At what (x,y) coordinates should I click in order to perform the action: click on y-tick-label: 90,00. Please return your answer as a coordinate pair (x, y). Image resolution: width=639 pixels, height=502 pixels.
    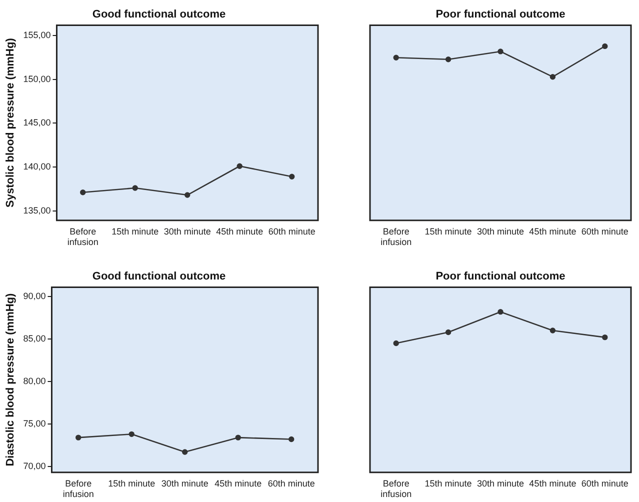
    Looking at the image, I should click on (34, 296).